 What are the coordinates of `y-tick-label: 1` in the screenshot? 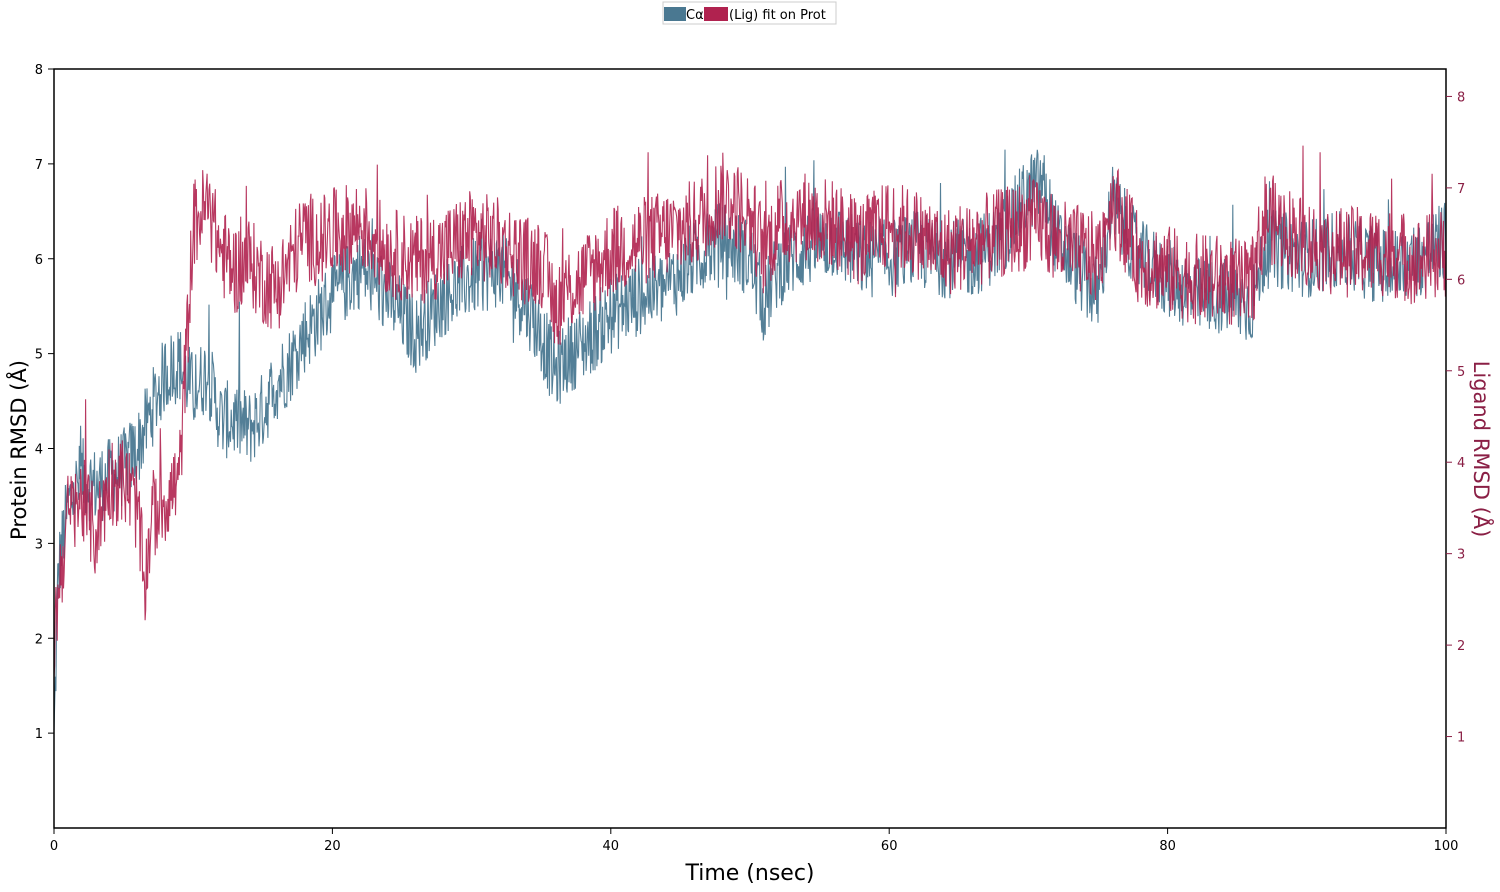 It's located at (39, 734).